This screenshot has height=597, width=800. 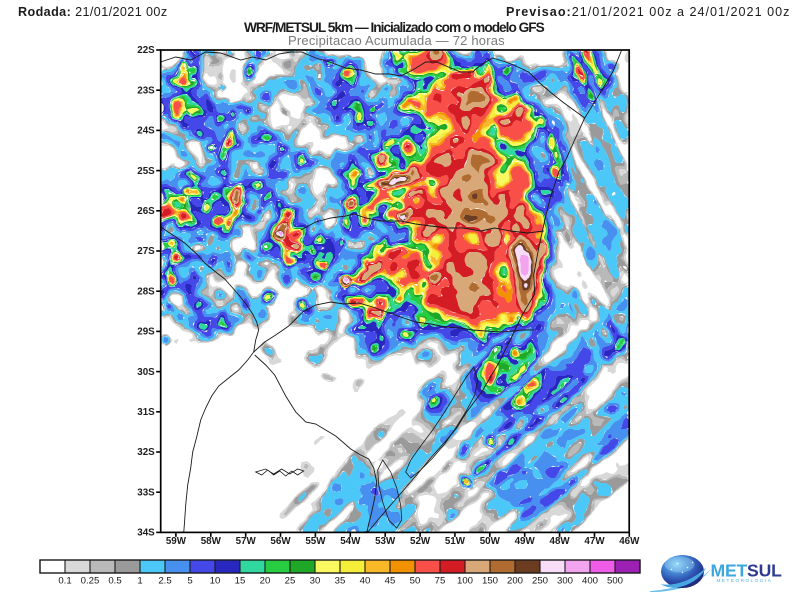 What do you see at coordinates (146, 452) in the screenshot?
I see `svg-text: 32S` at bounding box center [146, 452].